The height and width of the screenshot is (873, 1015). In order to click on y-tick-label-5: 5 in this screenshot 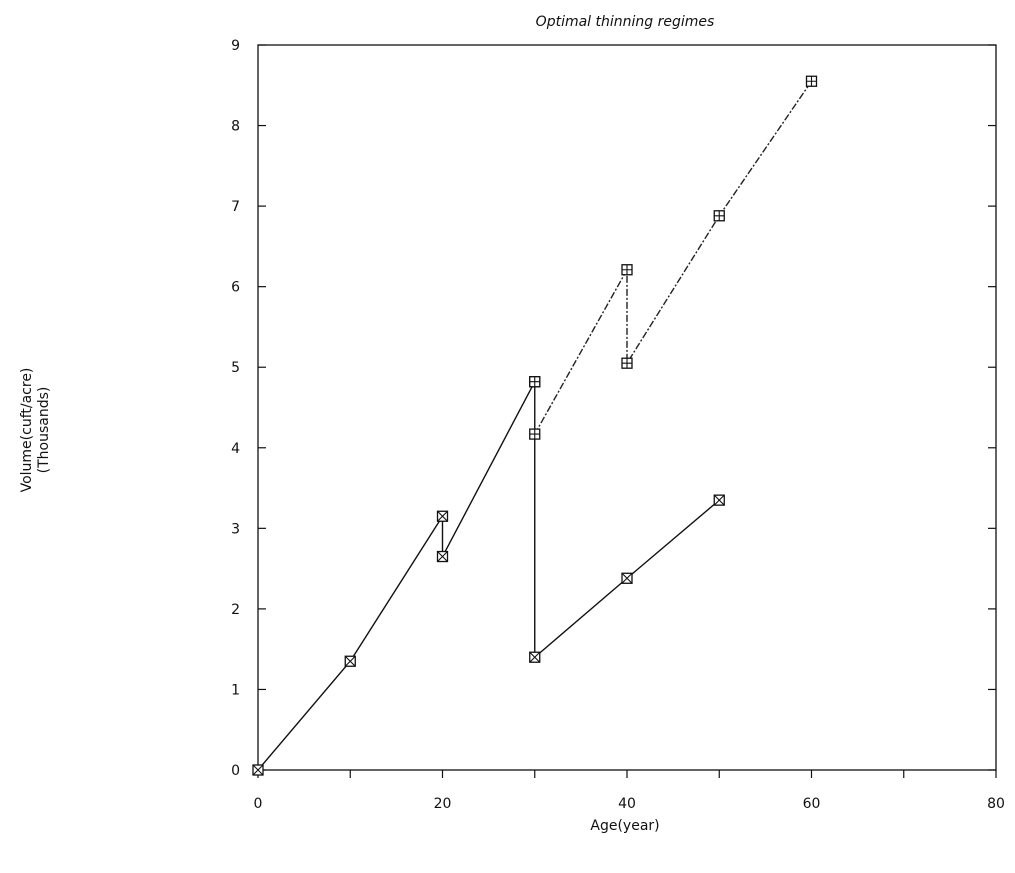, I will do `click(235, 368)`.